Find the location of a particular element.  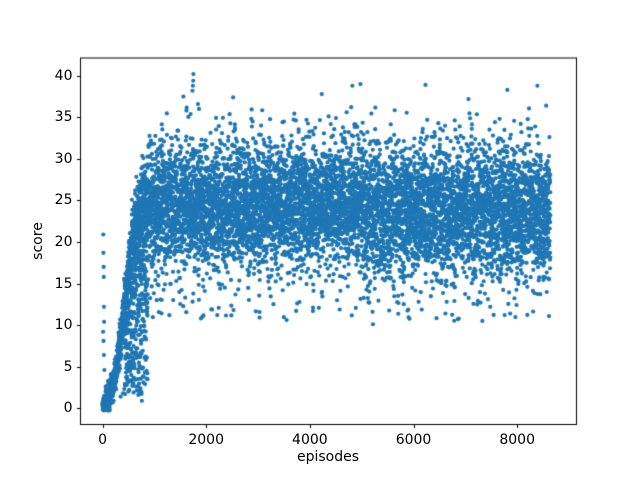

y-tick-label-10: 10 is located at coordinates (63, 325).